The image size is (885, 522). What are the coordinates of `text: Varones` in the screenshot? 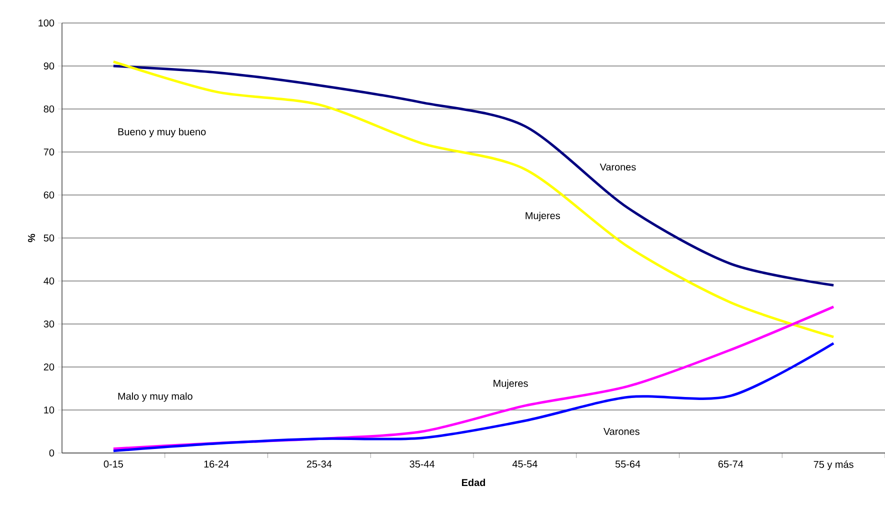 It's located at (621, 431).